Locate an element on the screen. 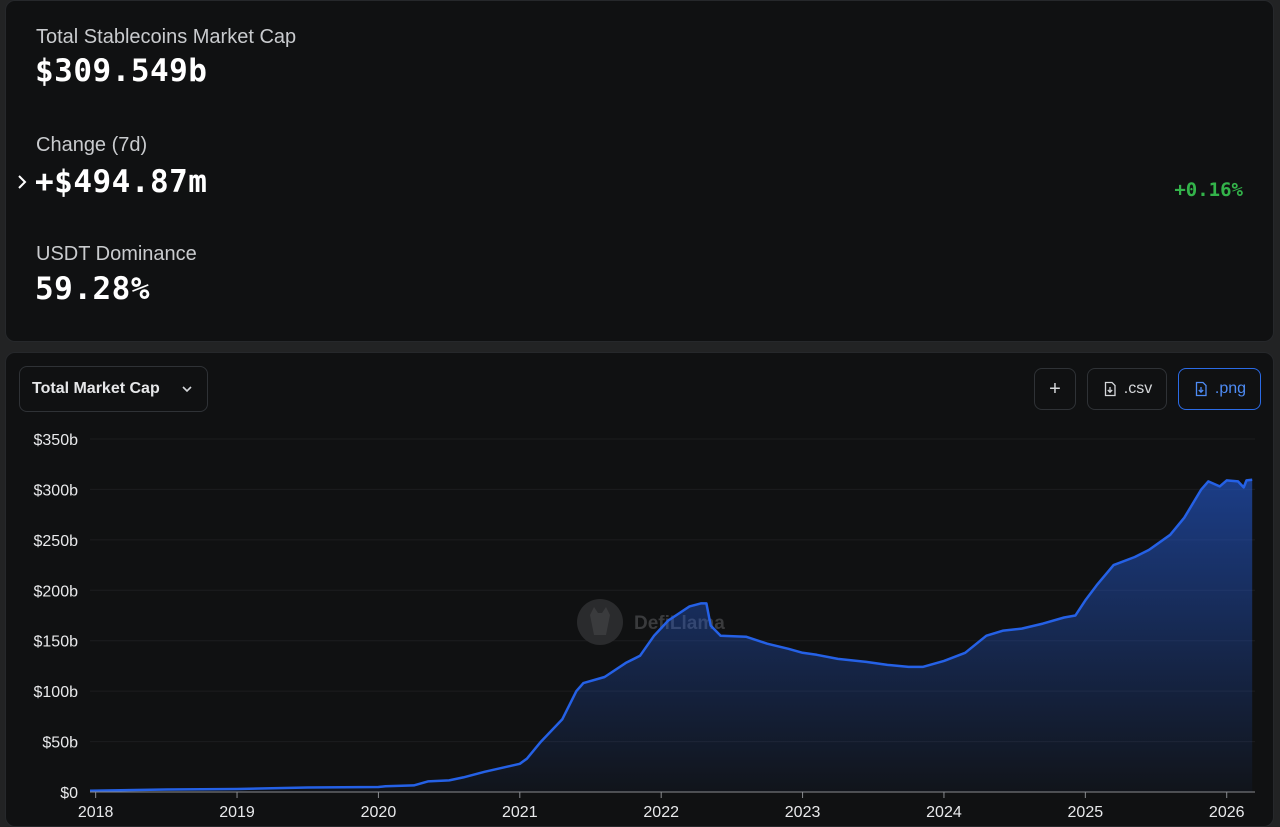 Image resolution: width=1280 pixels, height=827 pixels. chart-metric-select: Total Market Cap is located at coordinates (113, 389).